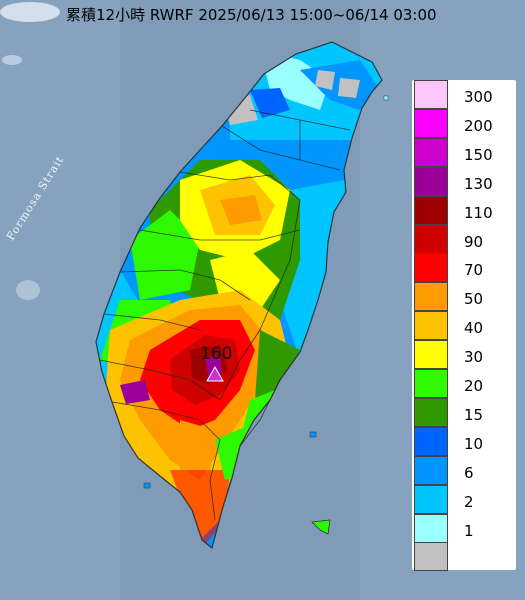 The width and height of the screenshot is (525, 600). Describe the element at coordinates (474, 299) in the screenshot. I see `legend-label: 50` at that location.